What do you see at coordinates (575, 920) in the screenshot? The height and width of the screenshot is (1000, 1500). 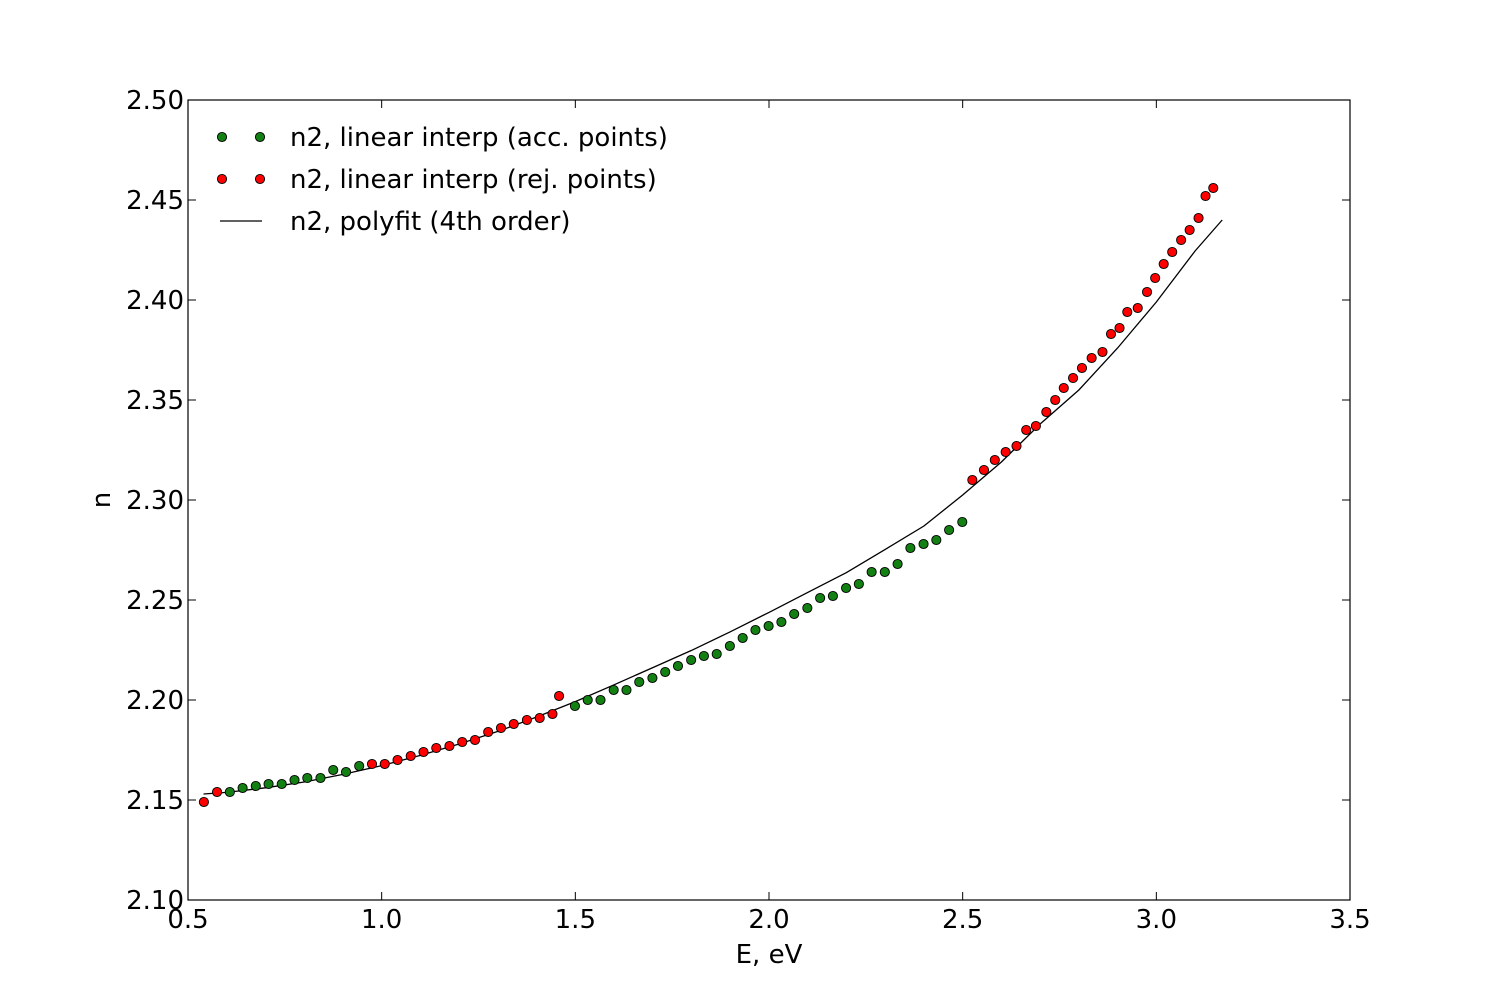 I see `x-tick-label: 1.5` at bounding box center [575, 920].